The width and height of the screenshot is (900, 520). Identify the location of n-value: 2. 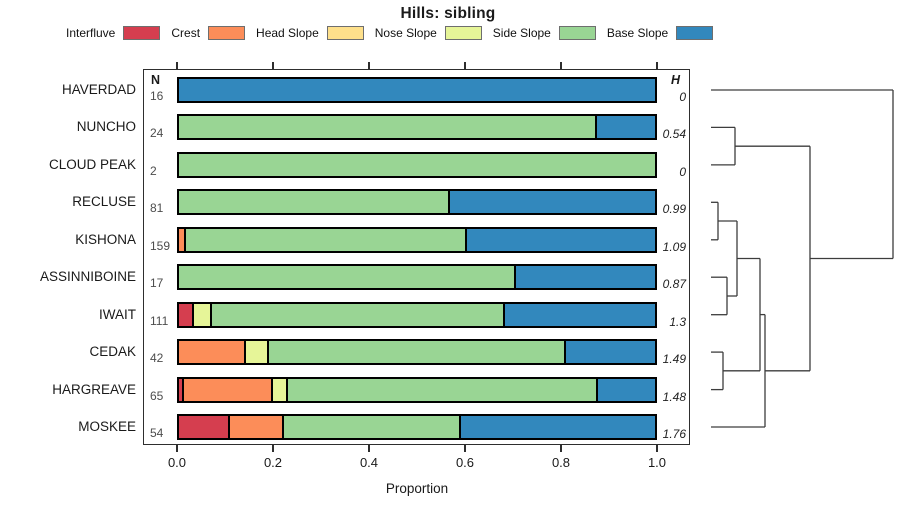
(153, 170).